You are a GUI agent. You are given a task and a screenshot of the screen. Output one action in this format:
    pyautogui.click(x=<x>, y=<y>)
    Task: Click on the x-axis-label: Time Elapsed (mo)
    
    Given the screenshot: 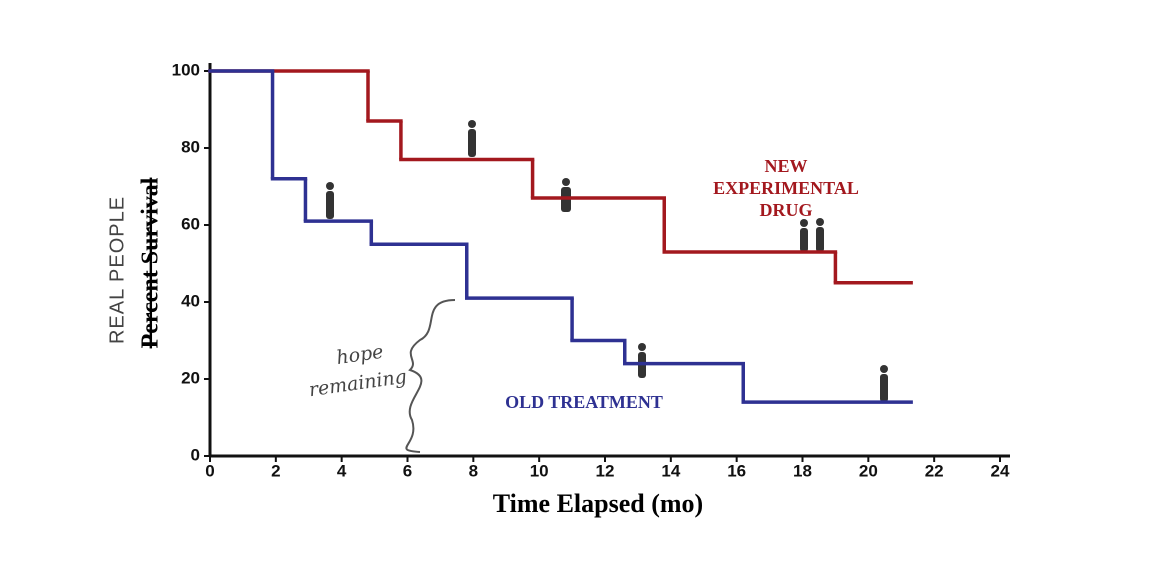 What is the action you would take?
    pyautogui.click(x=598, y=503)
    